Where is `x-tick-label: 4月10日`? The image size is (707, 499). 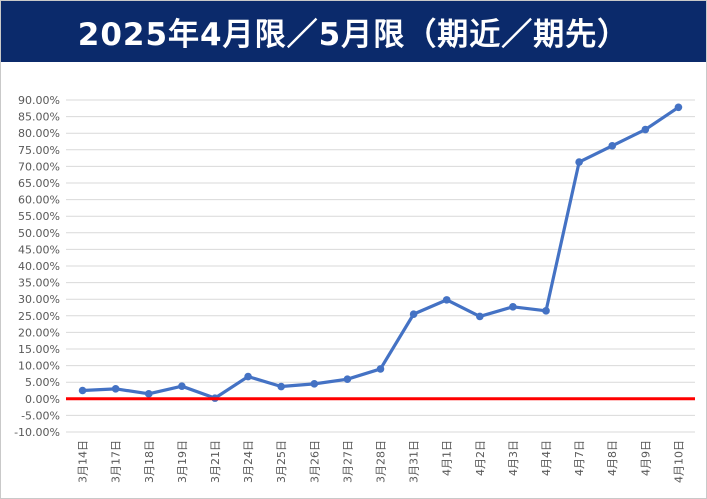
x-tick-label: 4月10日 is located at coordinates (678, 461).